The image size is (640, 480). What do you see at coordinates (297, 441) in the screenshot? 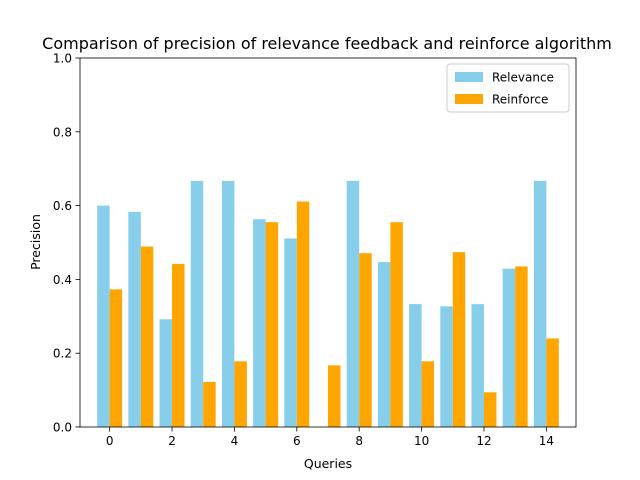
I see `x-tick-label: 6` at bounding box center [297, 441].